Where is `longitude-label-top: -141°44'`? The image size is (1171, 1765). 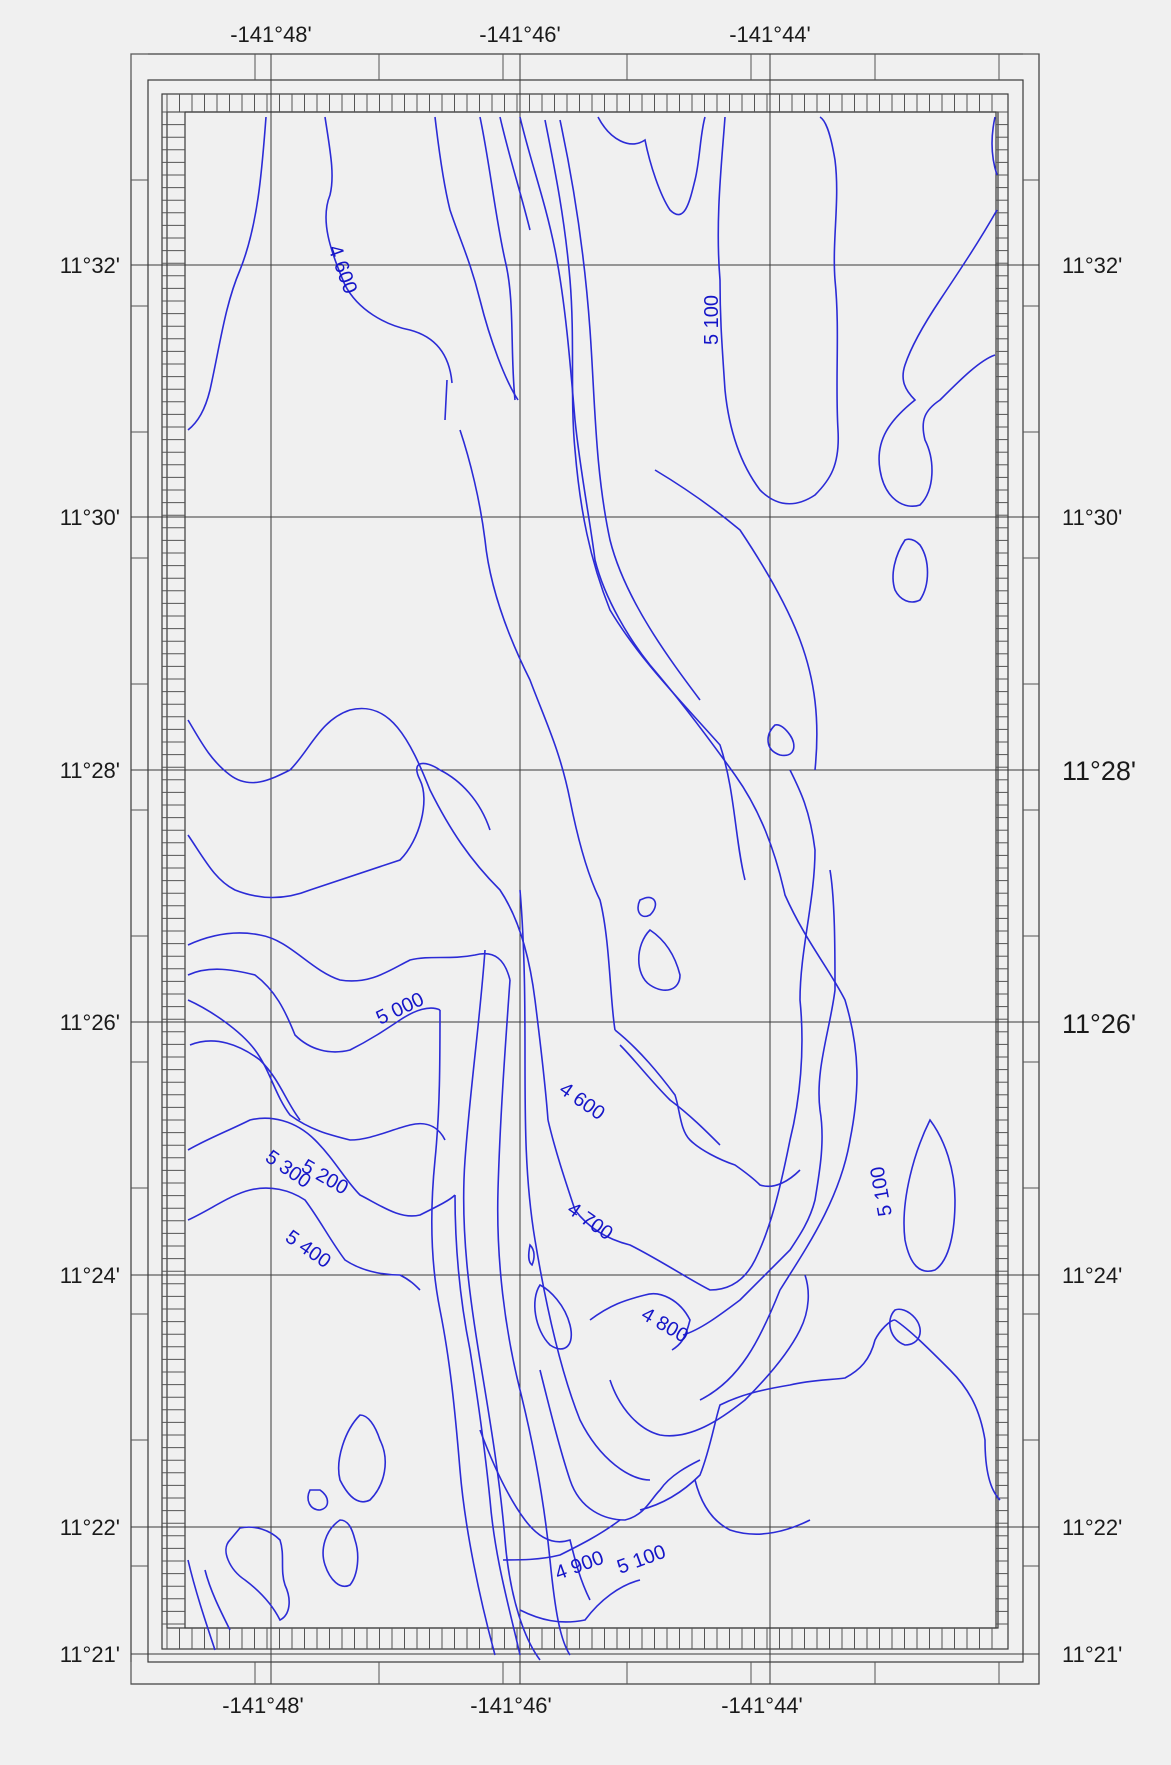 longitude-label-top: -141°44' is located at coordinates (770, 34).